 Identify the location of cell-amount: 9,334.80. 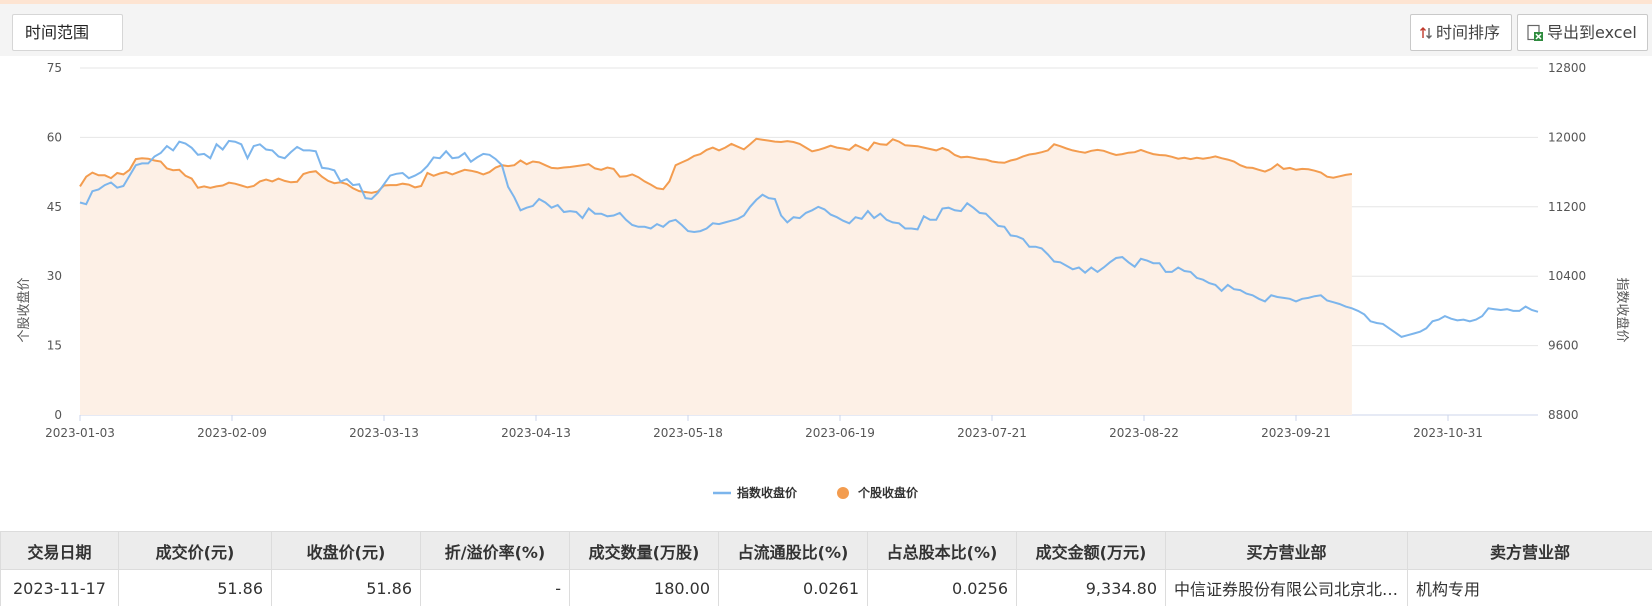
(1091, 587).